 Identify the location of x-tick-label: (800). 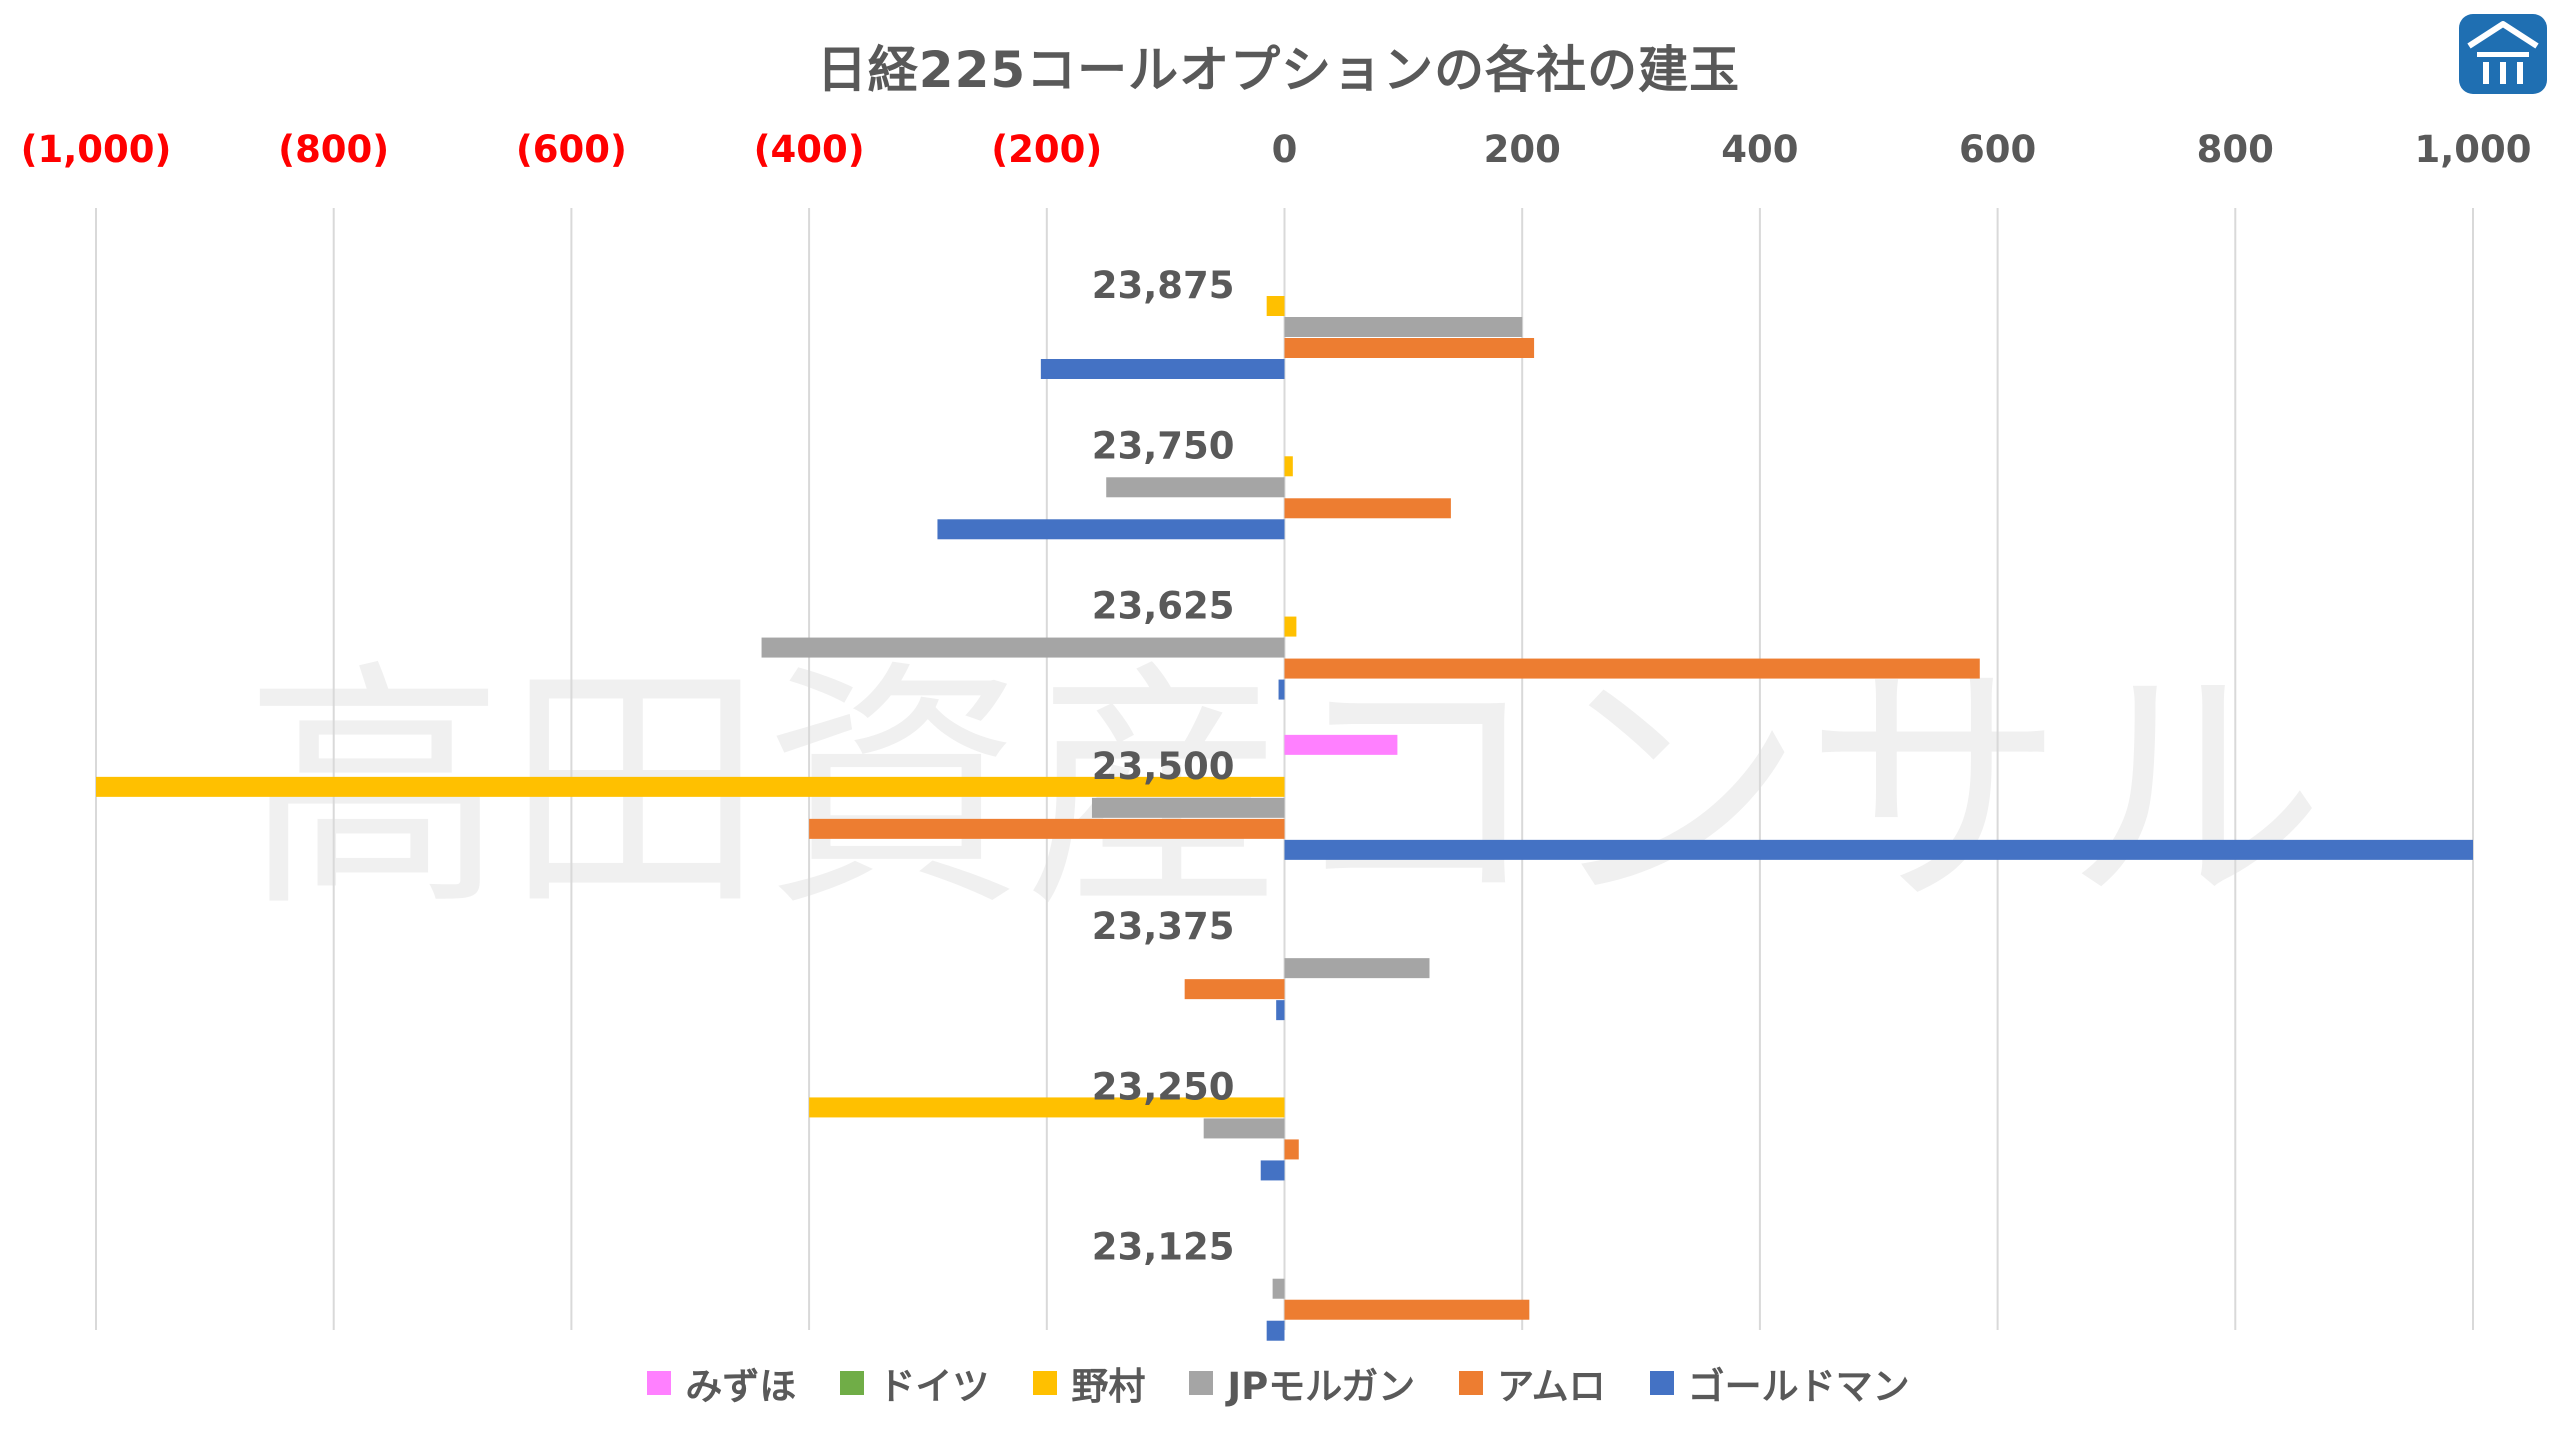
(333, 149).